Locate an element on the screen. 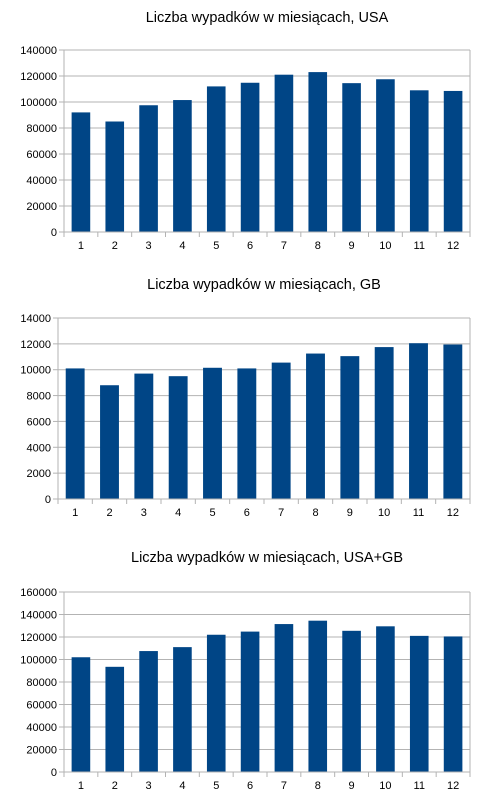 This screenshot has height=806, width=488. y-tick-label: 12000 is located at coordinates (35, 345).